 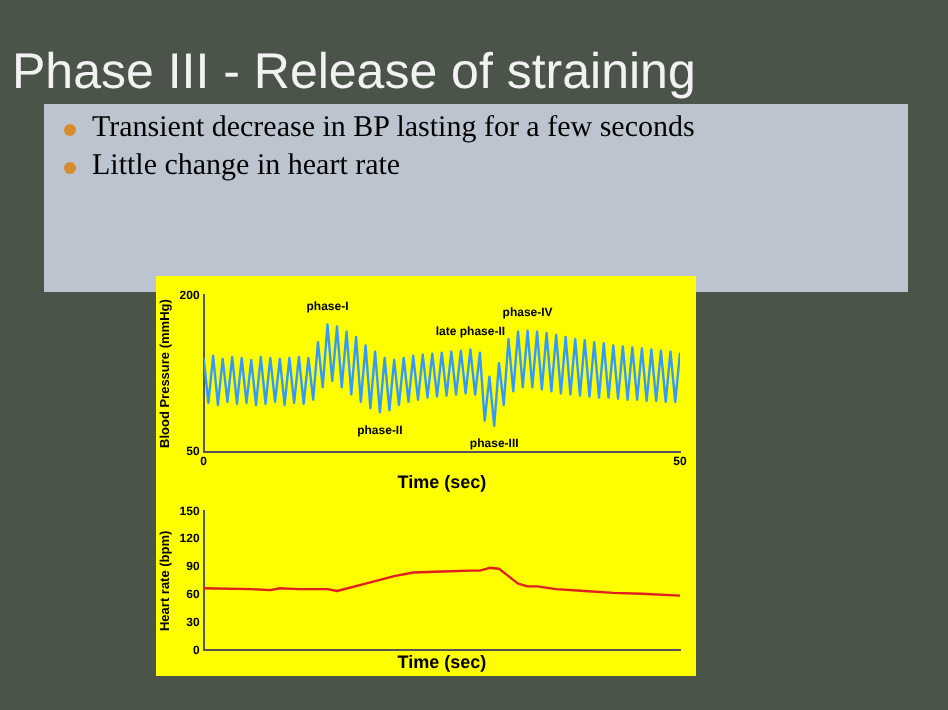 I want to click on text: Little change in heart rate, so click(x=246, y=167).